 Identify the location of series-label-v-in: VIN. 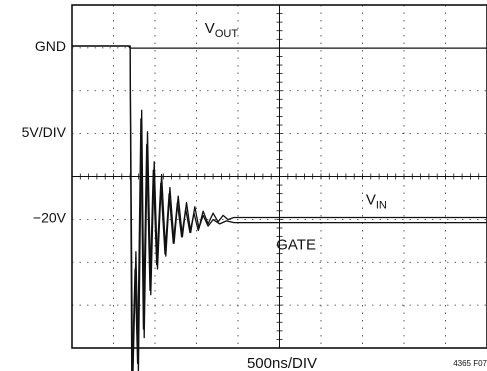
(376, 202).